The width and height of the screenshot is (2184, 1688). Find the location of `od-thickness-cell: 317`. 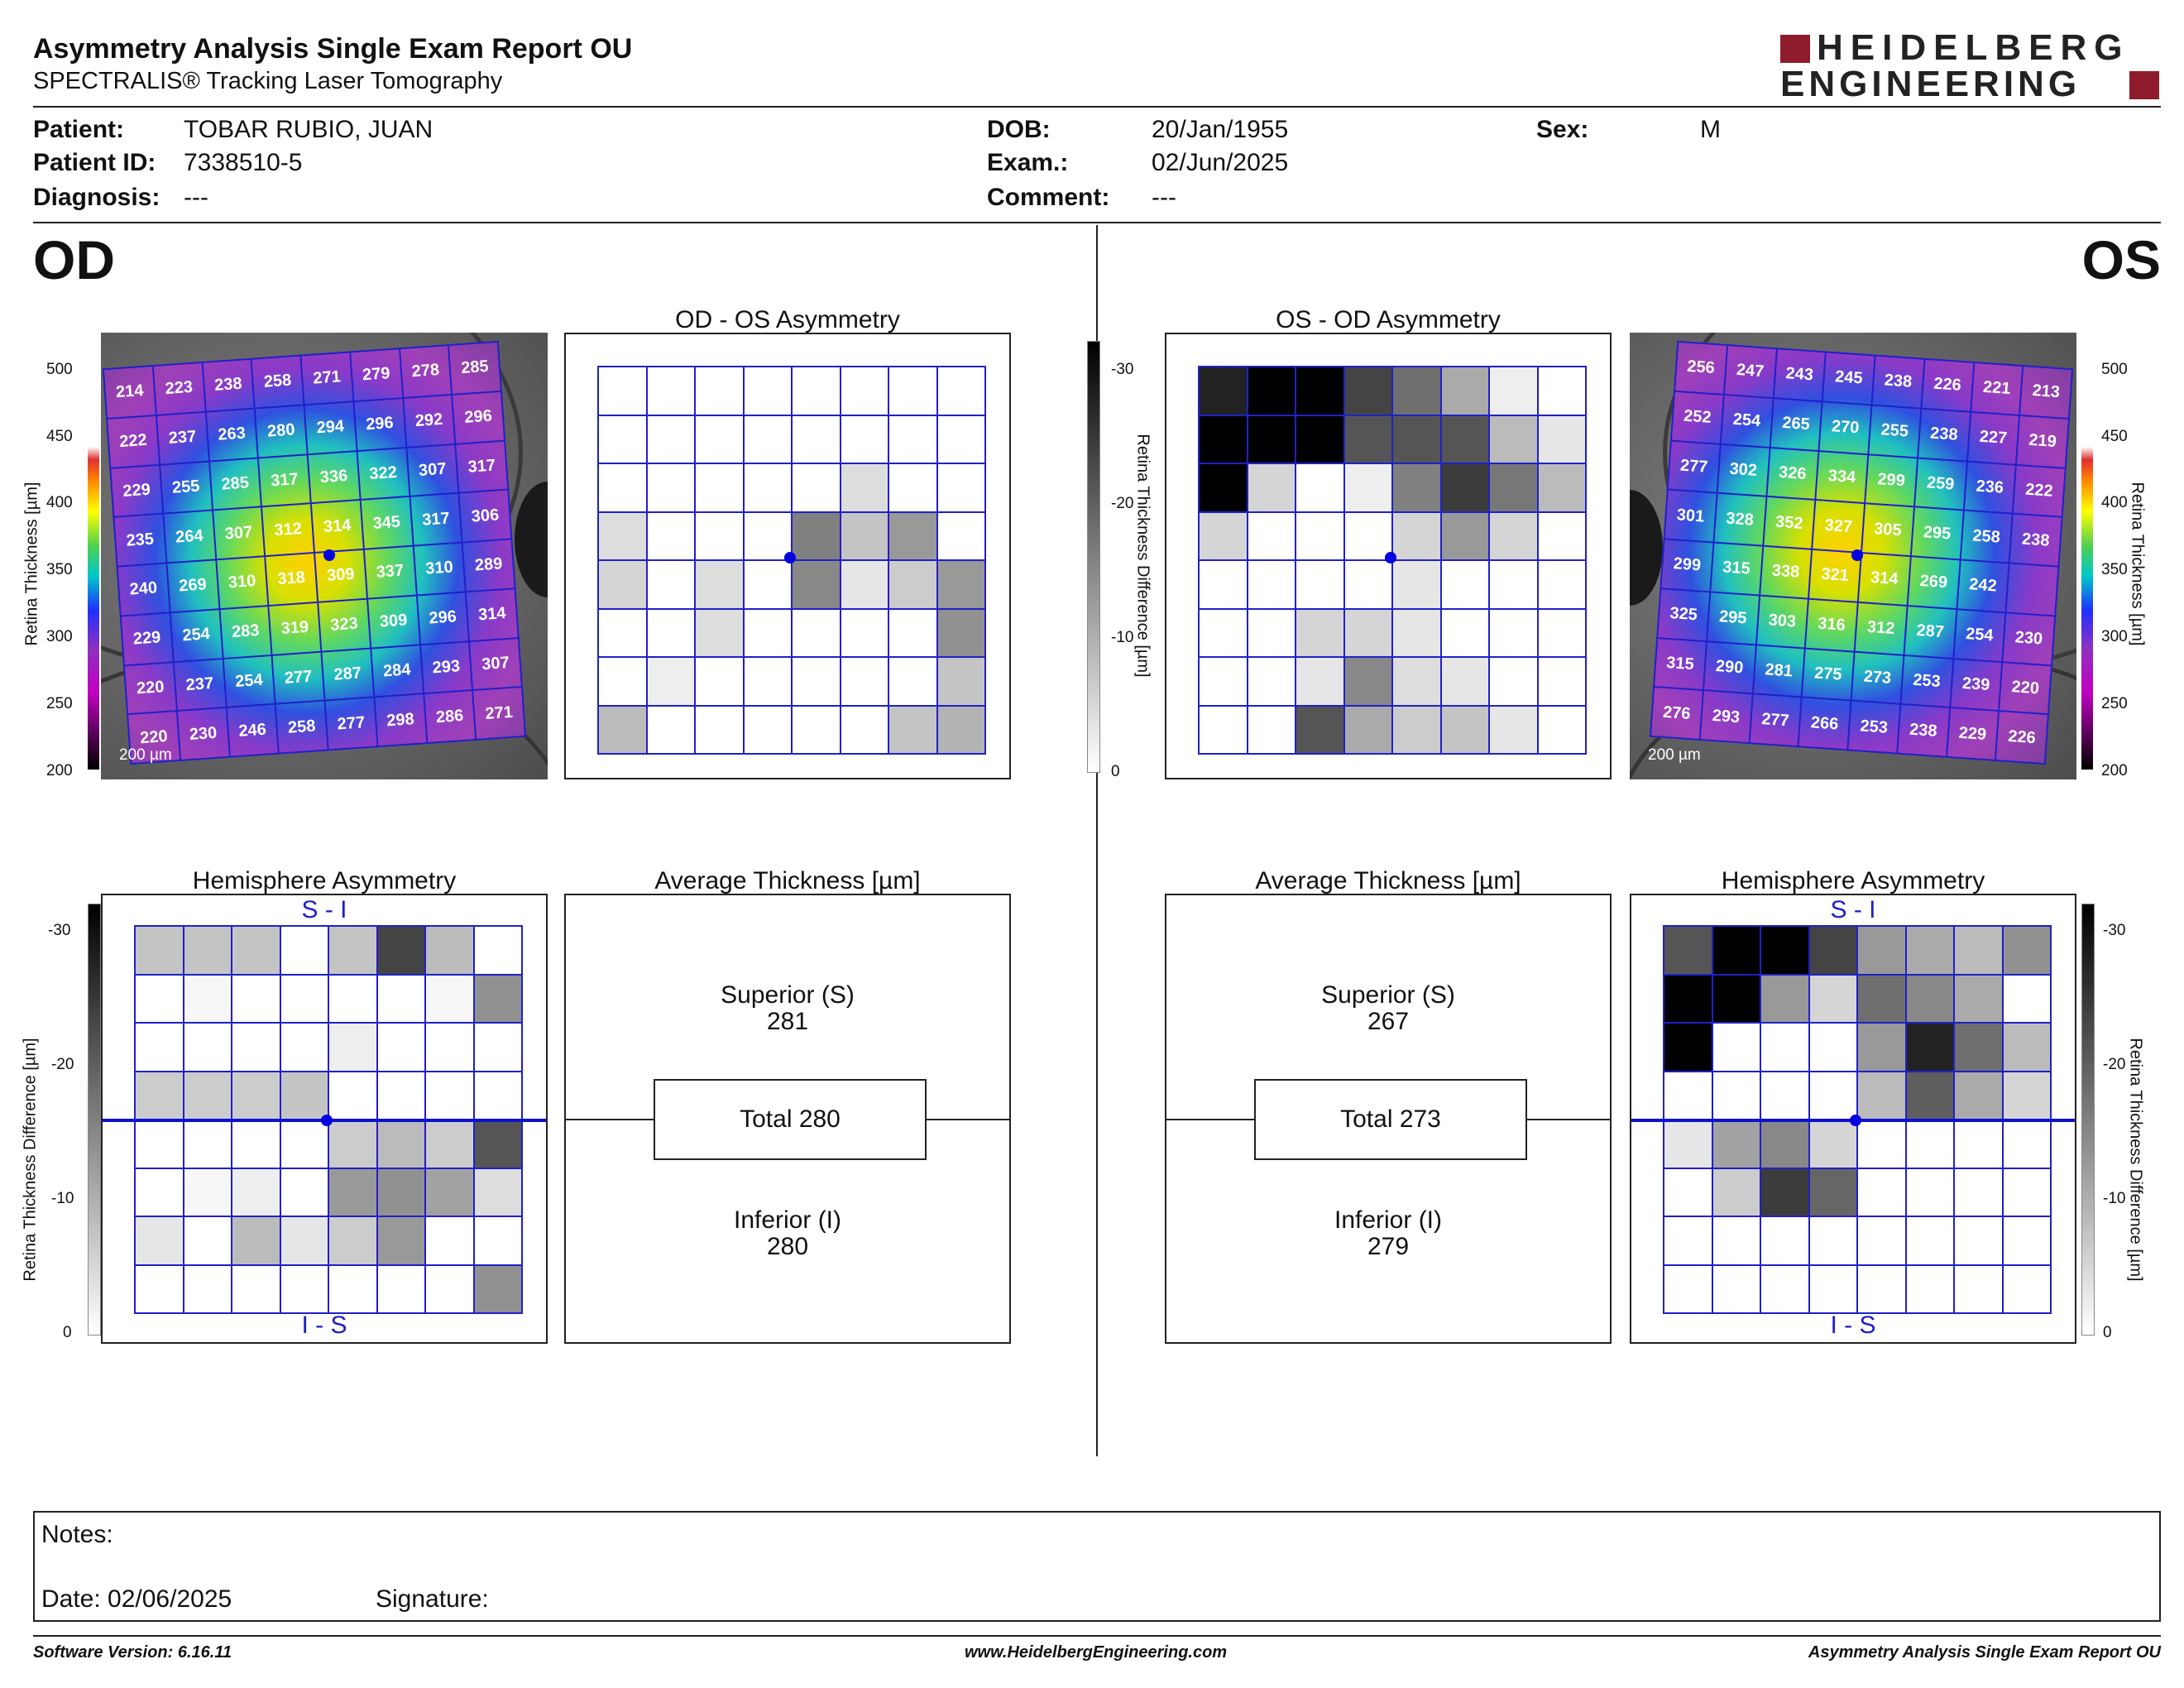

od-thickness-cell: 317 is located at coordinates (482, 466).